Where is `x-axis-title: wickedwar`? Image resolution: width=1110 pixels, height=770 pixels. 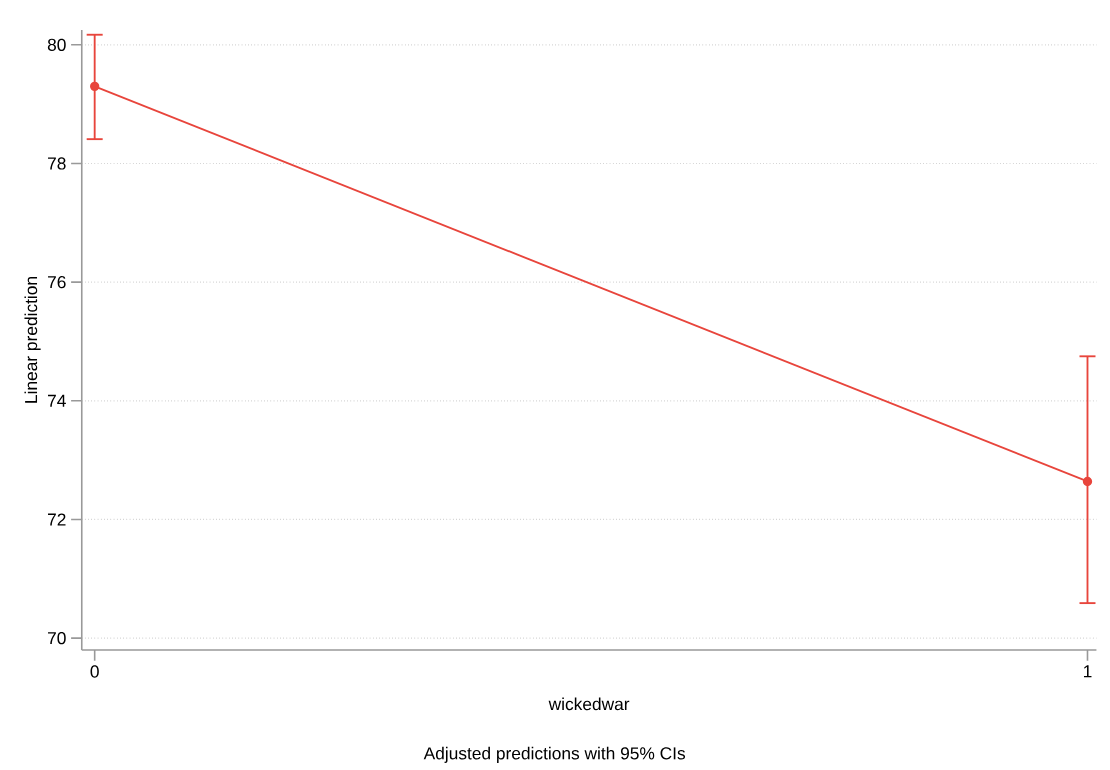
x-axis-title: wickedwar is located at coordinates (589, 704).